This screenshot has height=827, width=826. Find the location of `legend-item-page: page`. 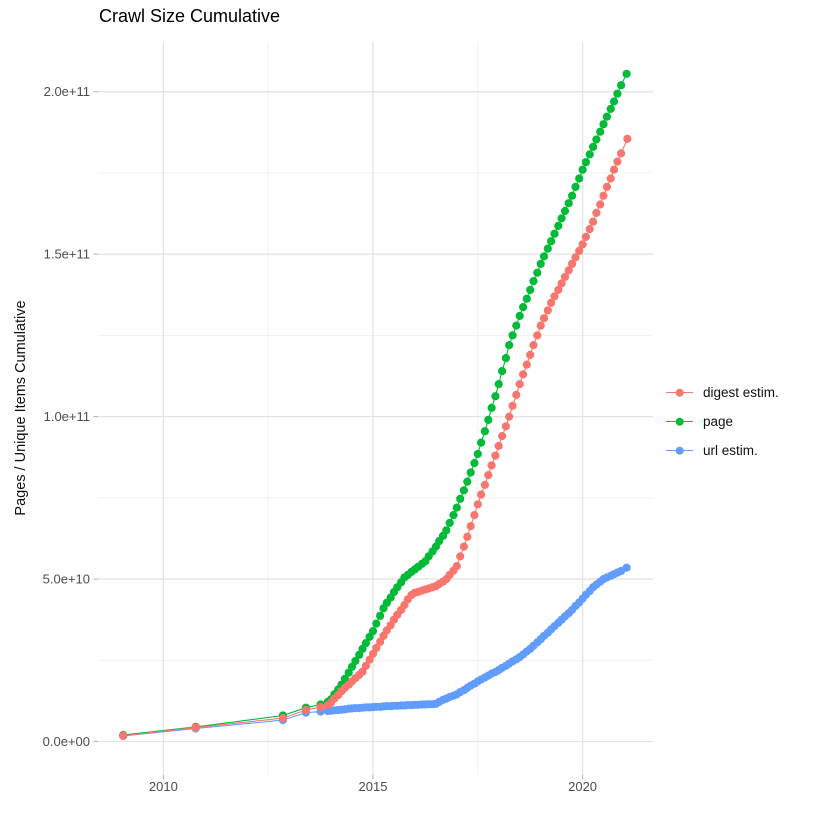

legend-item-page: page is located at coordinates (722, 421).